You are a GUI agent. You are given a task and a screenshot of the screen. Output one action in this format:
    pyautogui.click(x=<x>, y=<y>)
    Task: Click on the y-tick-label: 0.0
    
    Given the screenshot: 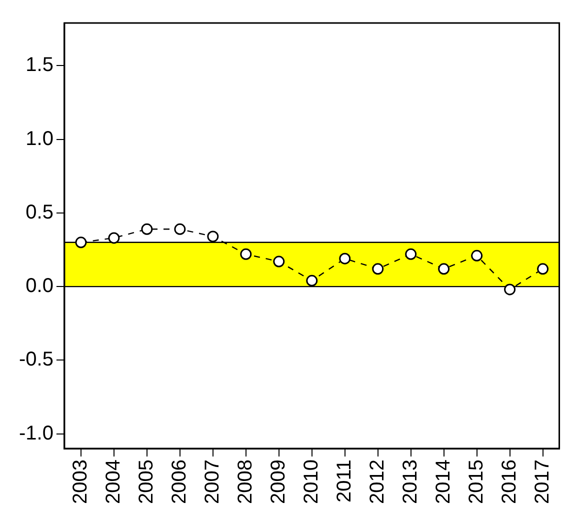 What is the action you would take?
    pyautogui.click(x=40, y=286)
    